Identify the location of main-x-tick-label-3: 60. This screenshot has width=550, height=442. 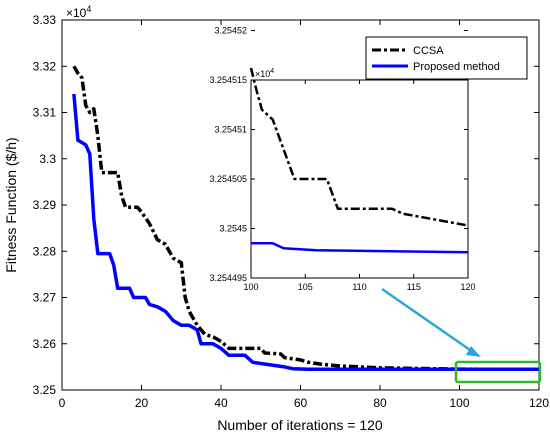
(301, 403).